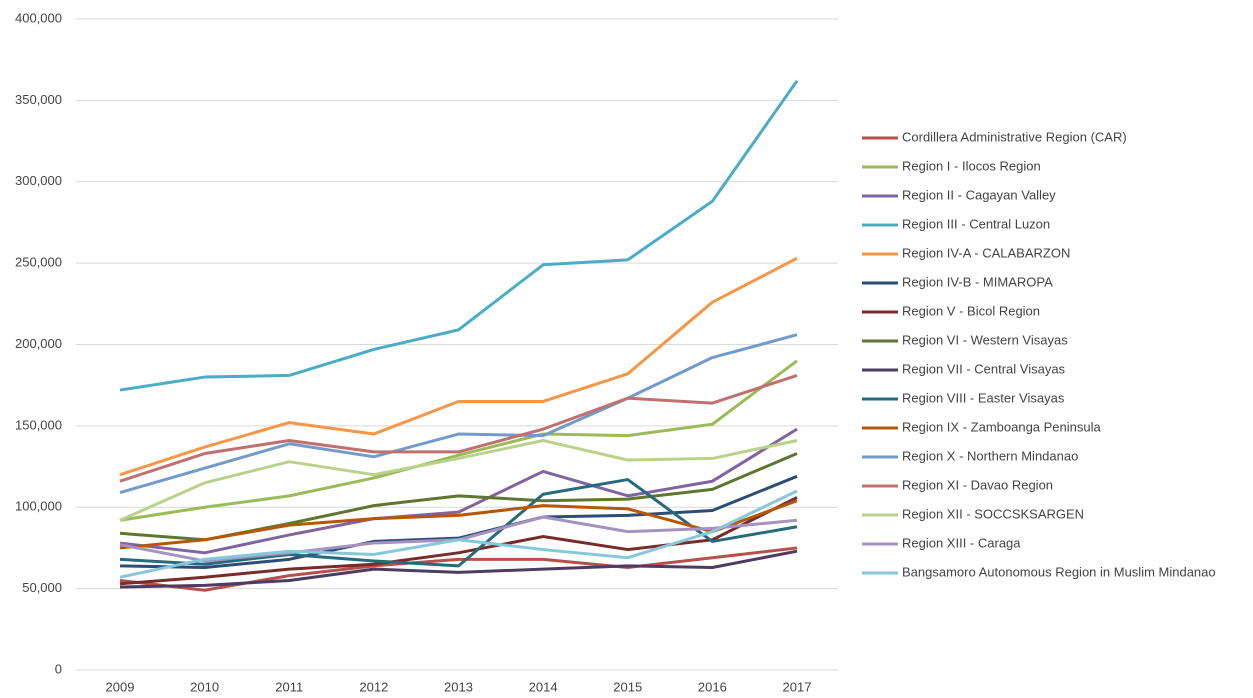 The width and height of the screenshot is (1253, 698). What do you see at coordinates (1014, 136) in the screenshot?
I see `legend-label: Cordillera Administrative Region (CAR)` at bounding box center [1014, 136].